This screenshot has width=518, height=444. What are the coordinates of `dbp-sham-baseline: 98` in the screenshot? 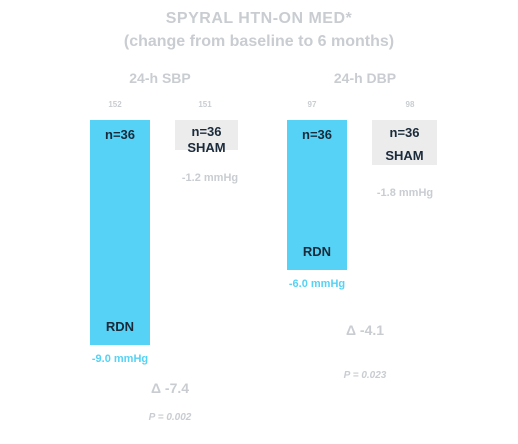 It's located at (410, 104).